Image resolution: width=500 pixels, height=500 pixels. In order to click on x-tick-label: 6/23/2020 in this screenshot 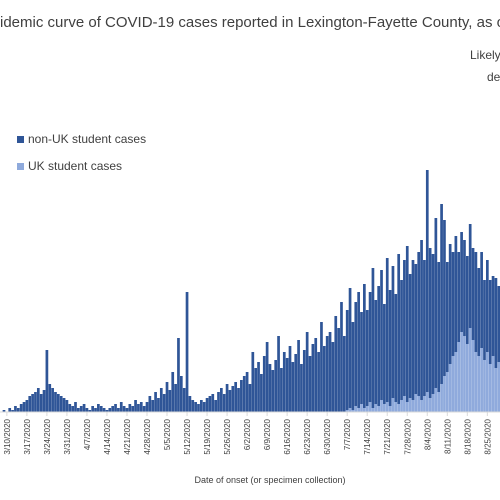, I will do `click(307, 436)`.